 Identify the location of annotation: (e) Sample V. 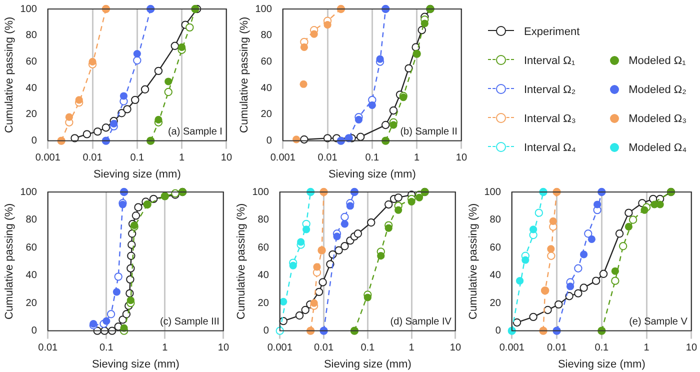
(658, 322).